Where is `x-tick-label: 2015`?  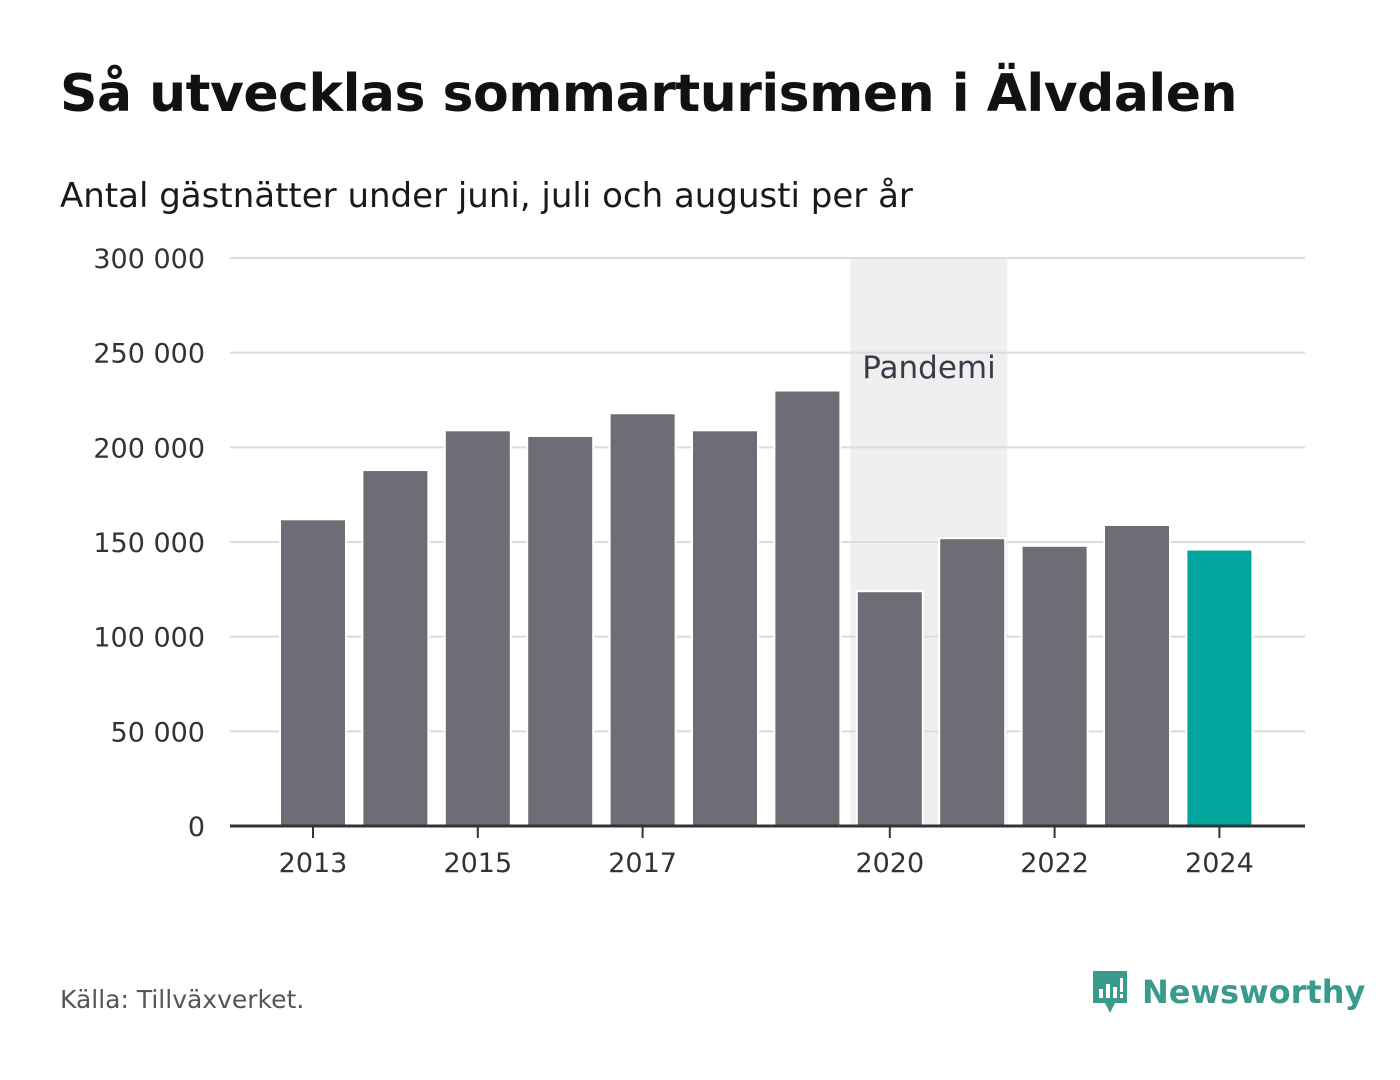 x-tick-label: 2015 is located at coordinates (477, 863).